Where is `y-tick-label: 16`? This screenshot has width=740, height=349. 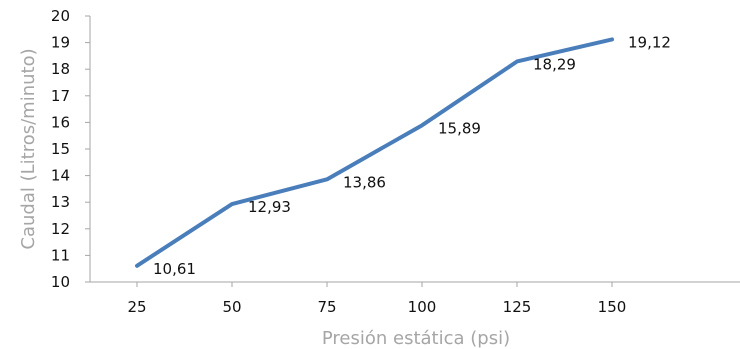
y-tick-label: 16 is located at coordinates (60, 122).